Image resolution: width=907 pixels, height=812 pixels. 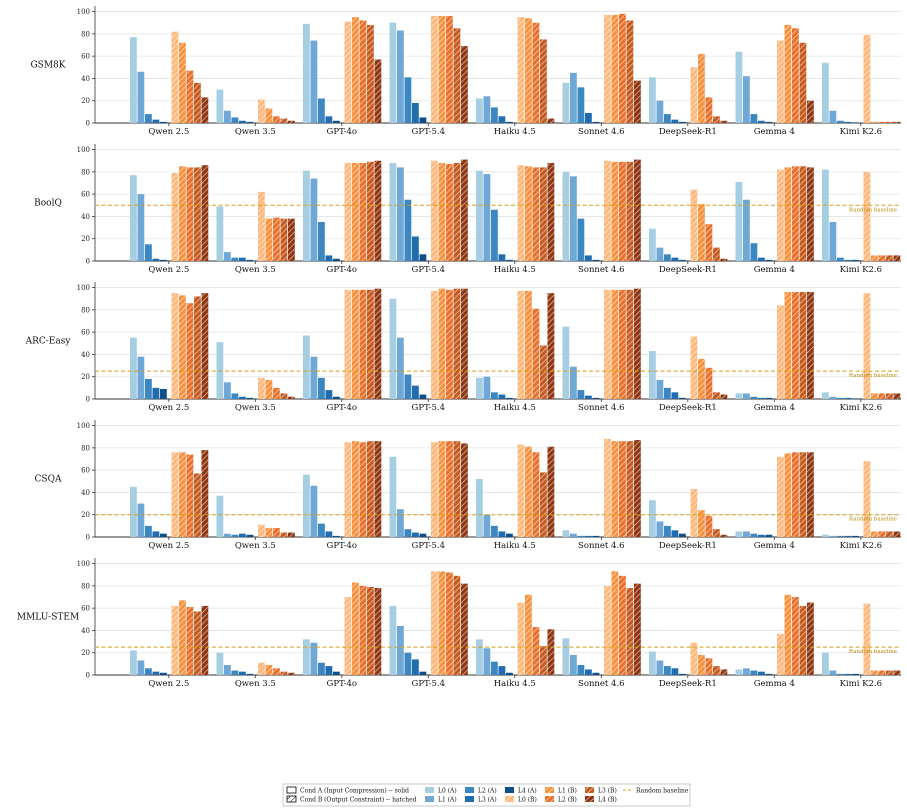 What do you see at coordinates (567, 791) in the screenshot?
I see `legend-label: L1 (B)` at bounding box center [567, 791].